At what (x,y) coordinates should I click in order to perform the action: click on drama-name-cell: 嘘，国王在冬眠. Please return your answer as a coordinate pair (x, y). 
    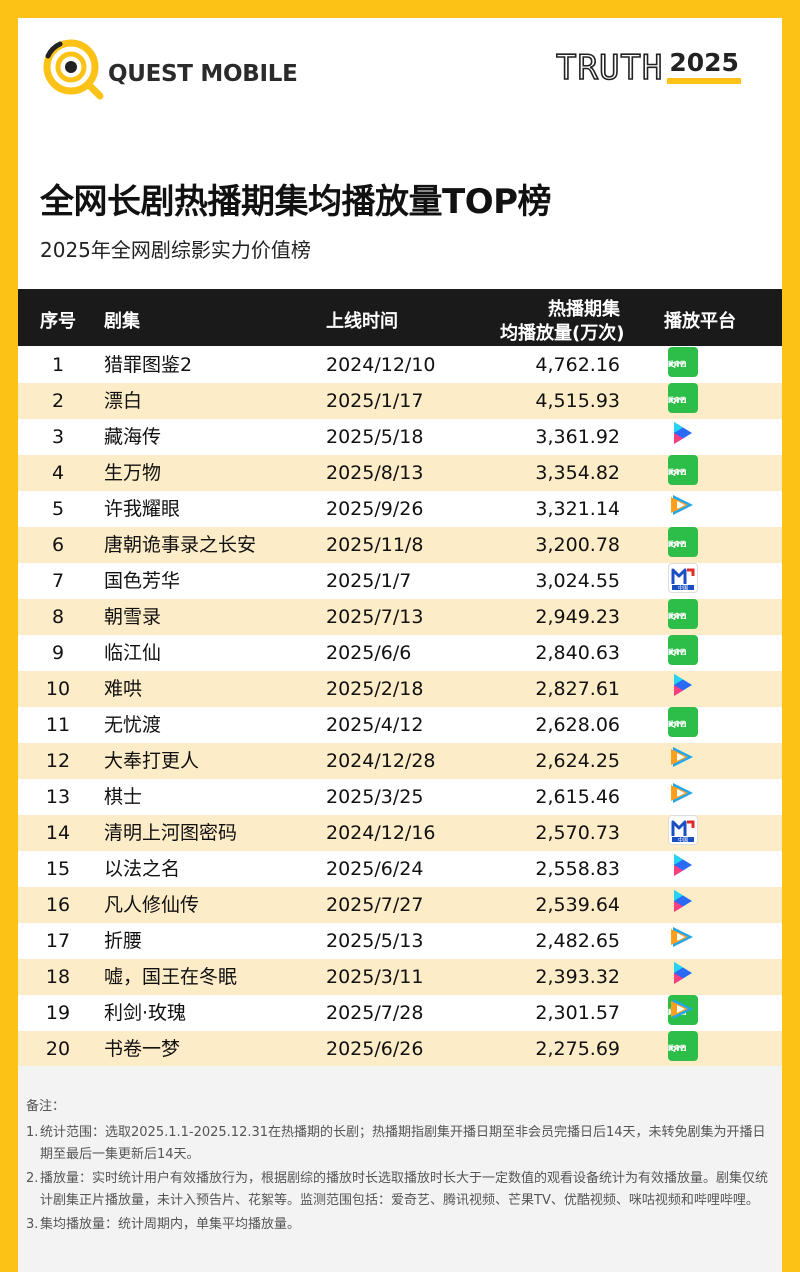
    Looking at the image, I should click on (171, 977).